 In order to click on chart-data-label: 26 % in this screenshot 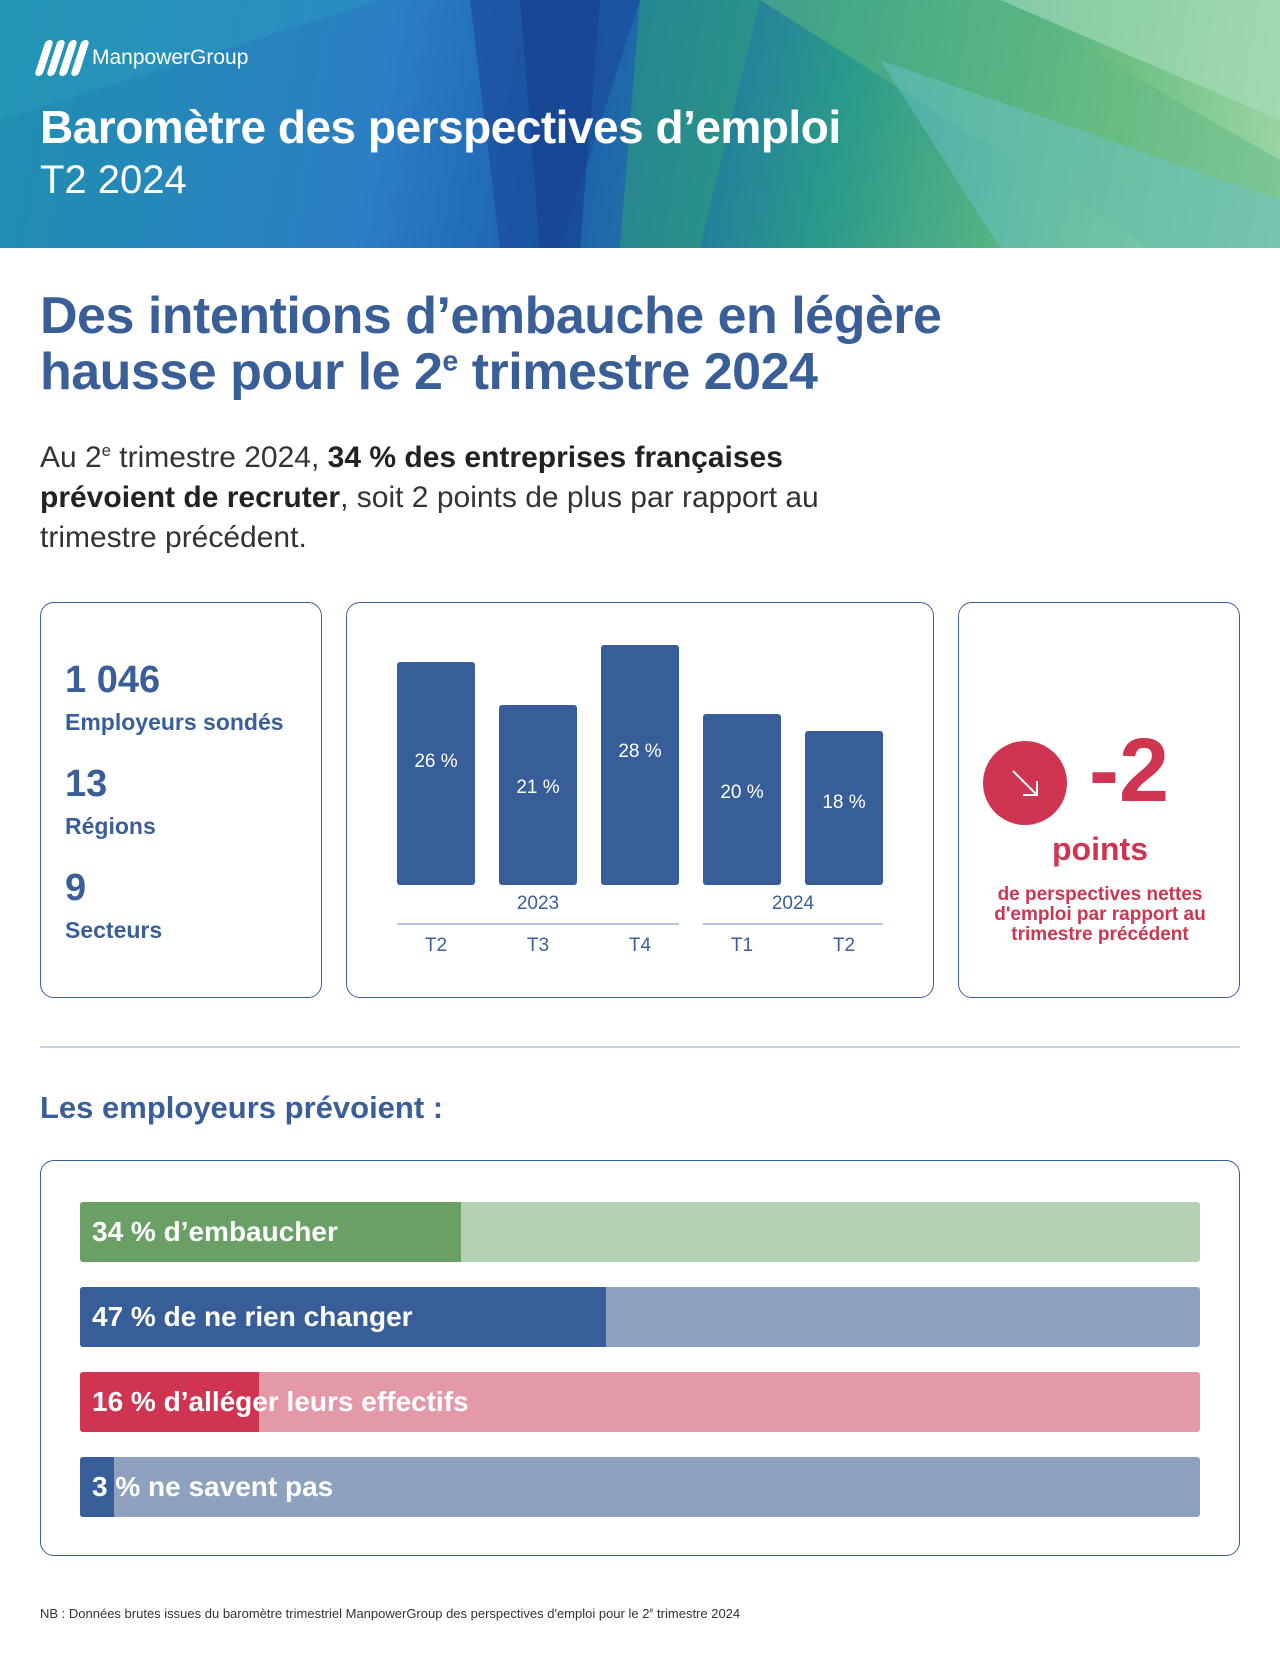, I will do `click(436, 762)`.